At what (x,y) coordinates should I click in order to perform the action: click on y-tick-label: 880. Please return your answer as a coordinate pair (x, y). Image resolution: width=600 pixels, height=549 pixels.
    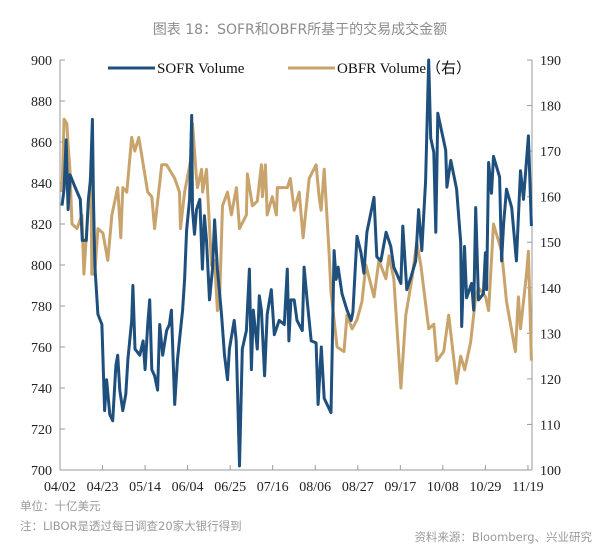
    Looking at the image, I should click on (41, 102).